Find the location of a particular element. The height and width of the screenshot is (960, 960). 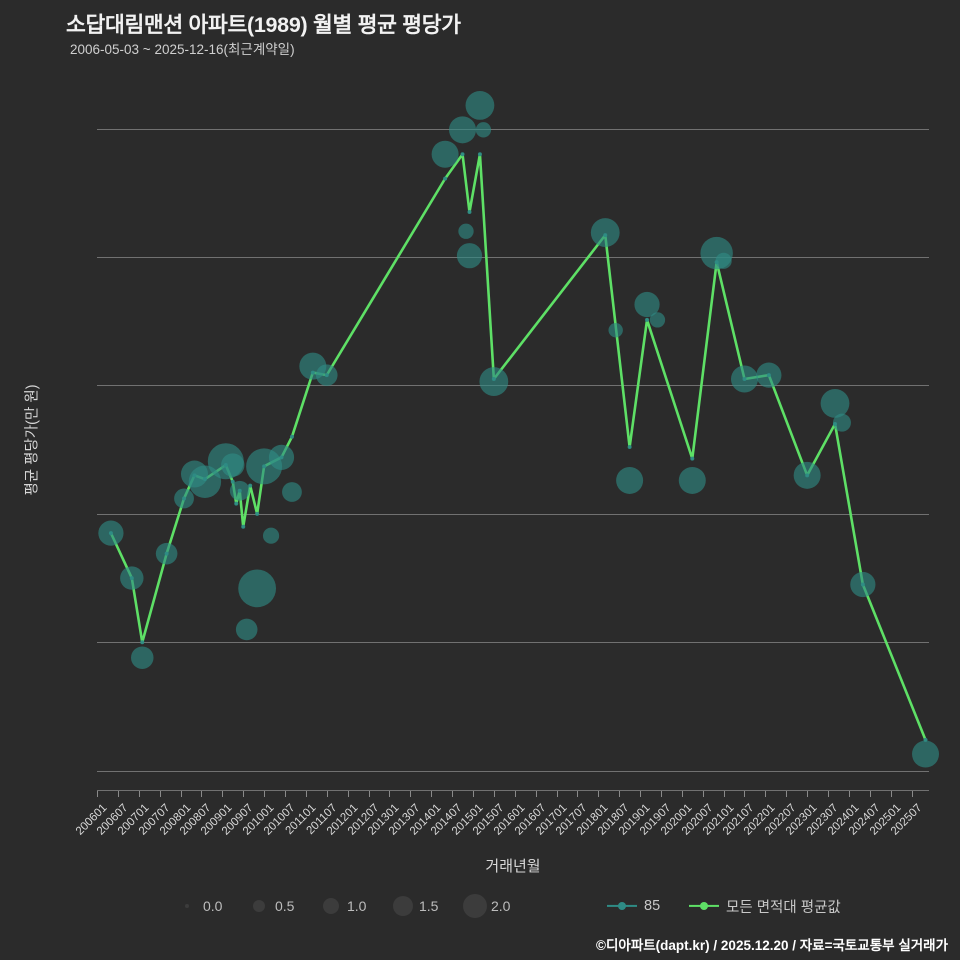

series-legend-label: 85 is located at coordinates (652, 906).